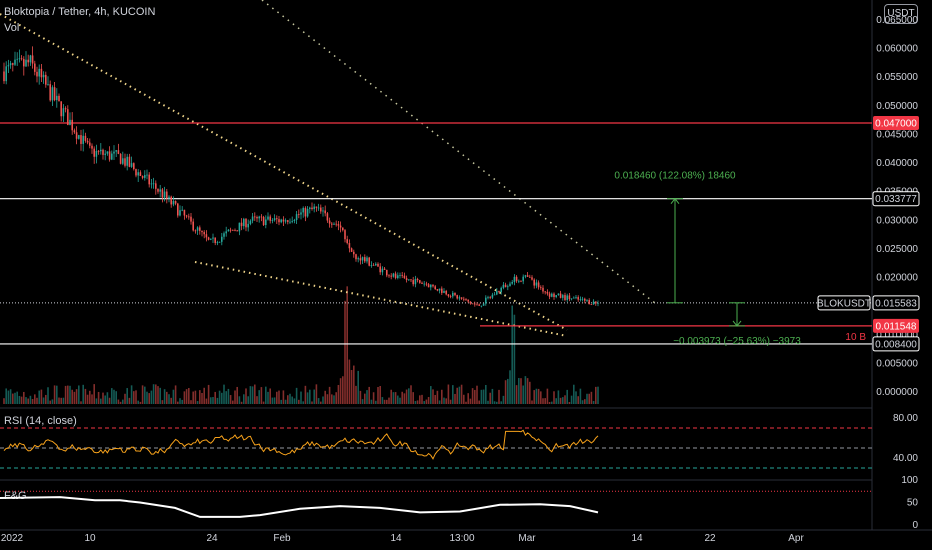  I want to click on time-tick-label: 13:00, so click(461, 538).